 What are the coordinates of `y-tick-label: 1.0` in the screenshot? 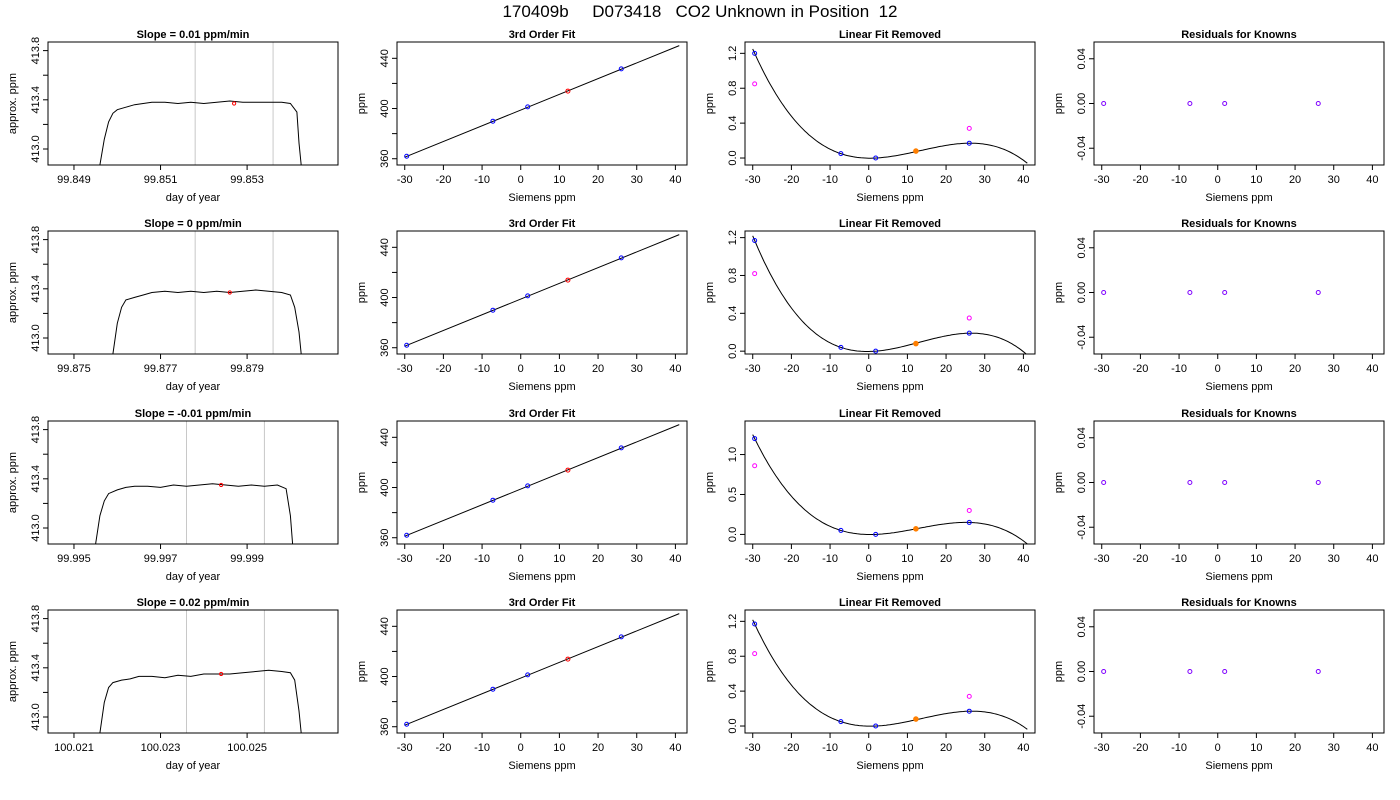 It's located at (733, 454).